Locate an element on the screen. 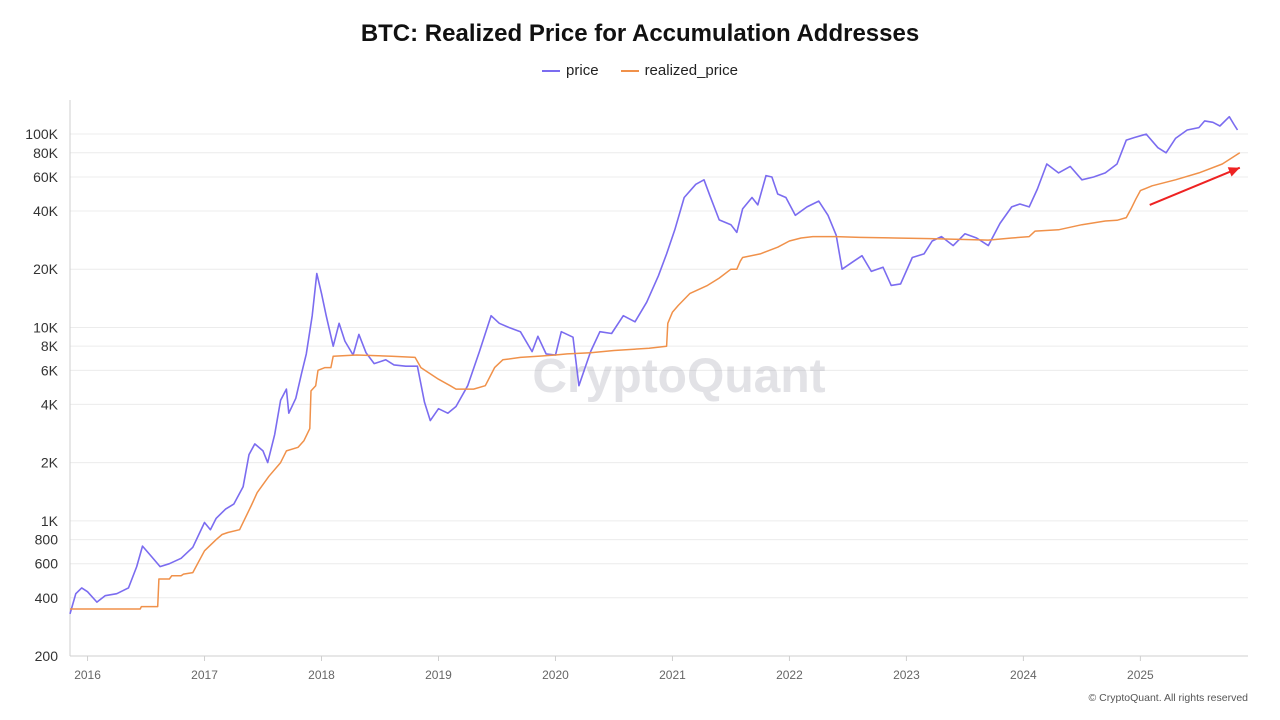 The width and height of the screenshot is (1280, 720). legend-swatch-realized-price is located at coordinates (629, 70).